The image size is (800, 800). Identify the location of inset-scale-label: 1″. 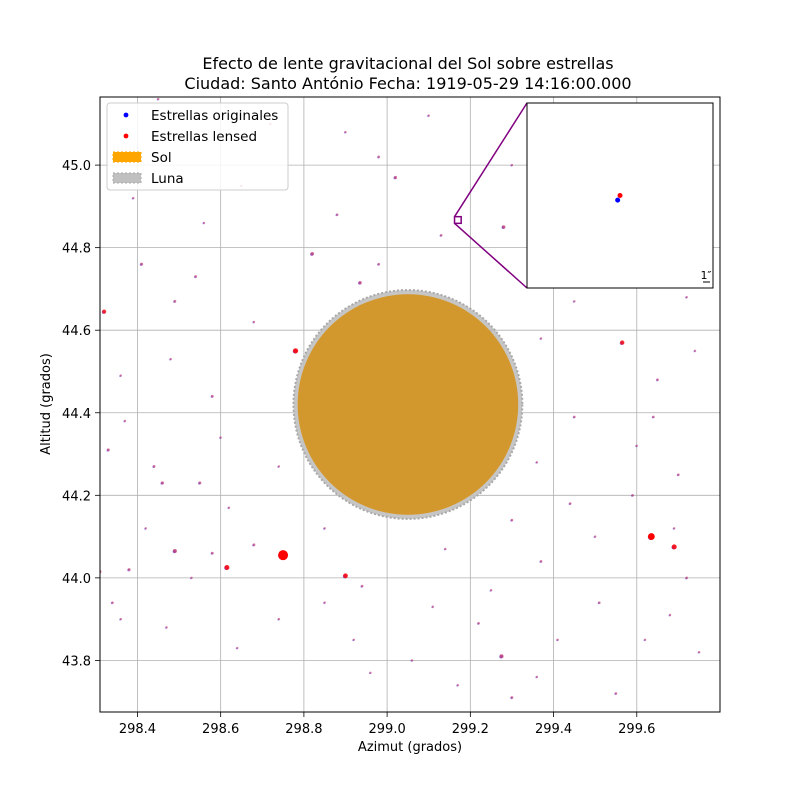
(705, 275).